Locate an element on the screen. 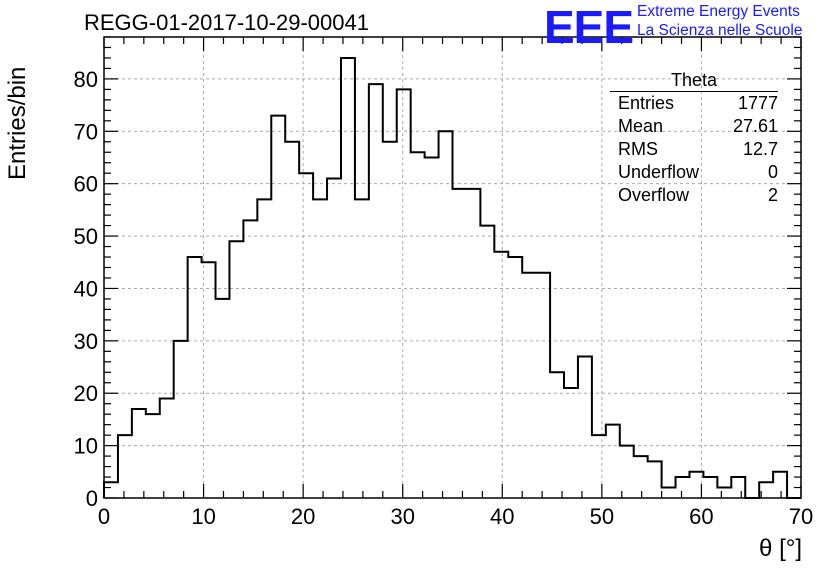 The height and width of the screenshot is (572, 836). stats-label: Underflow is located at coordinates (659, 172).